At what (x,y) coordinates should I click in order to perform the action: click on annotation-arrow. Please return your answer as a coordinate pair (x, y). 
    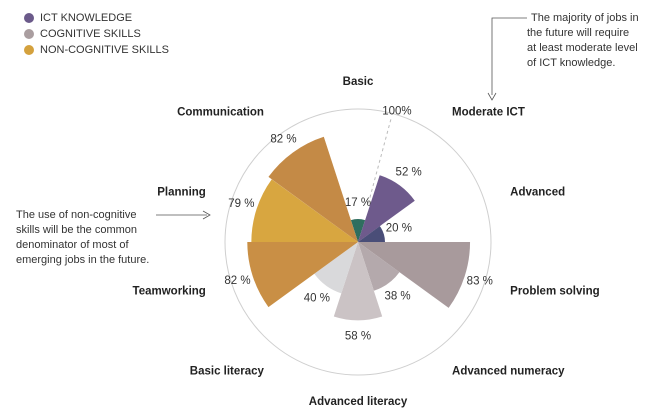
    Looking at the image, I should click on (509, 56).